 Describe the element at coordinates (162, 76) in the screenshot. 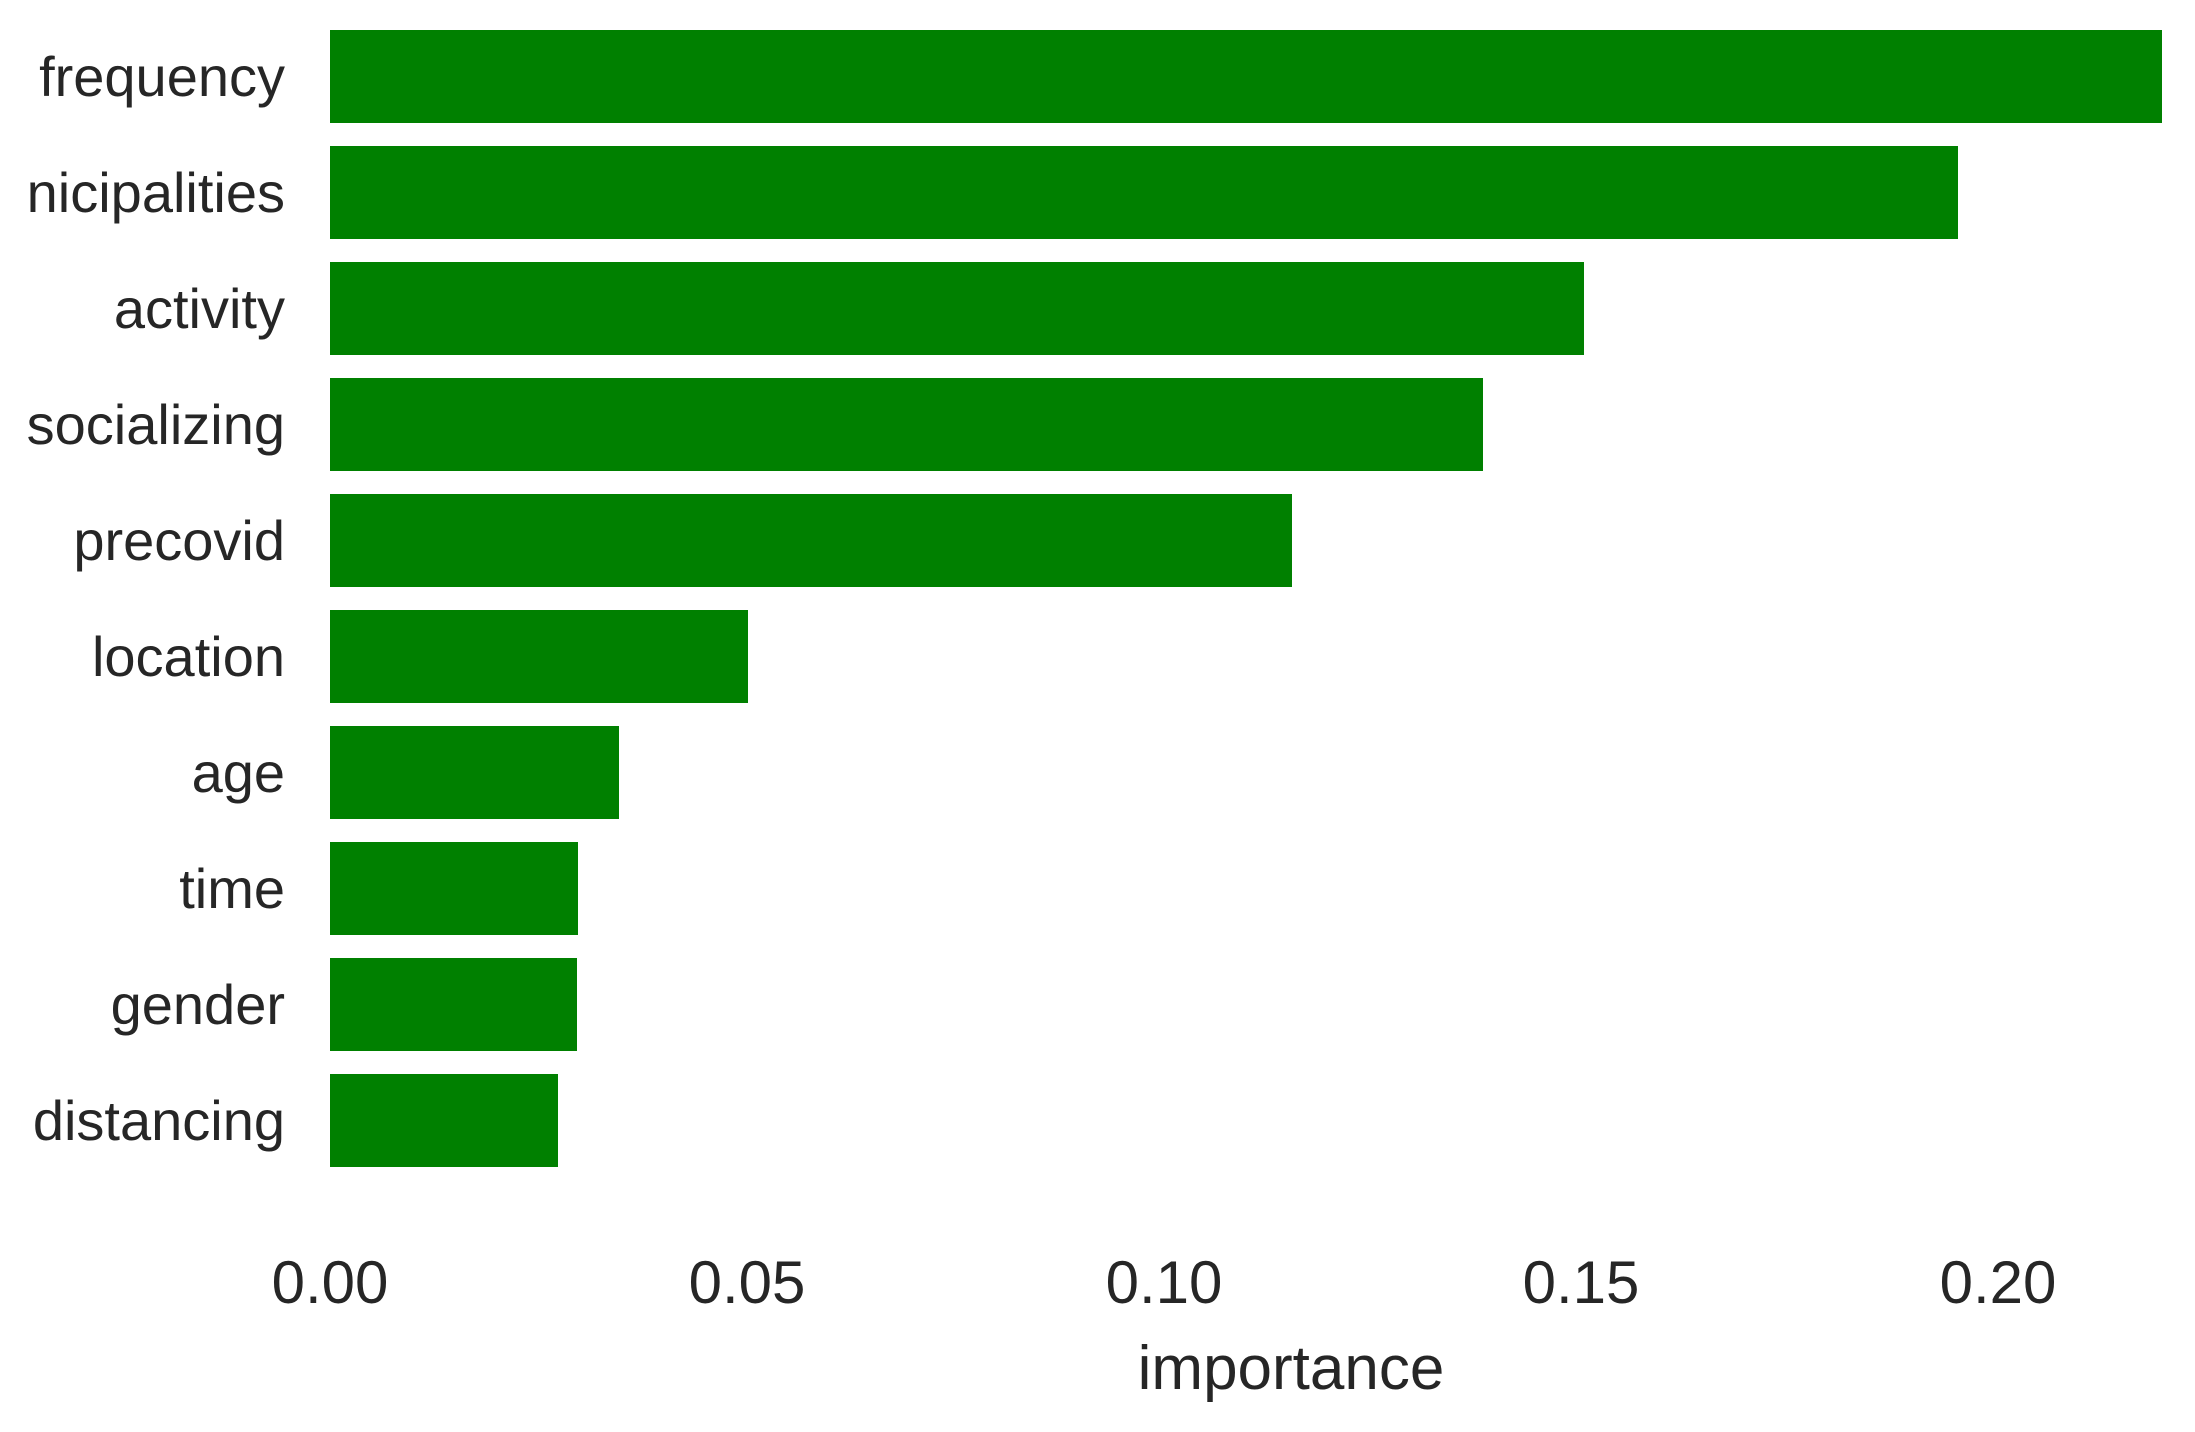

I see `category-label: frequency` at that location.